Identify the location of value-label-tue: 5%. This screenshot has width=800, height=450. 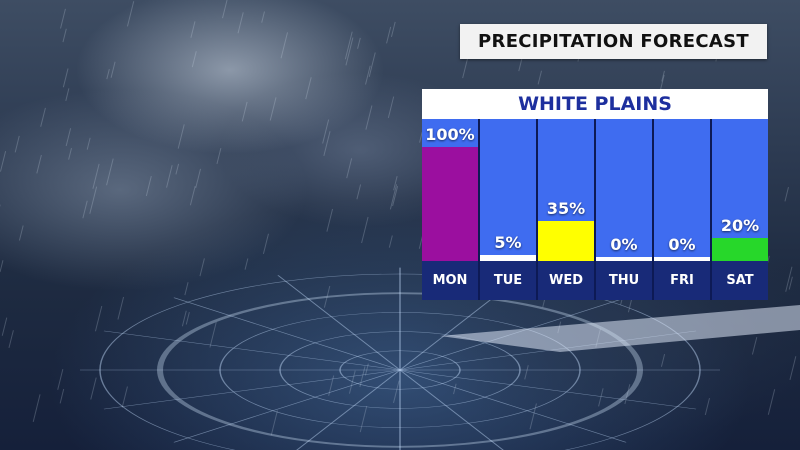
(508, 243).